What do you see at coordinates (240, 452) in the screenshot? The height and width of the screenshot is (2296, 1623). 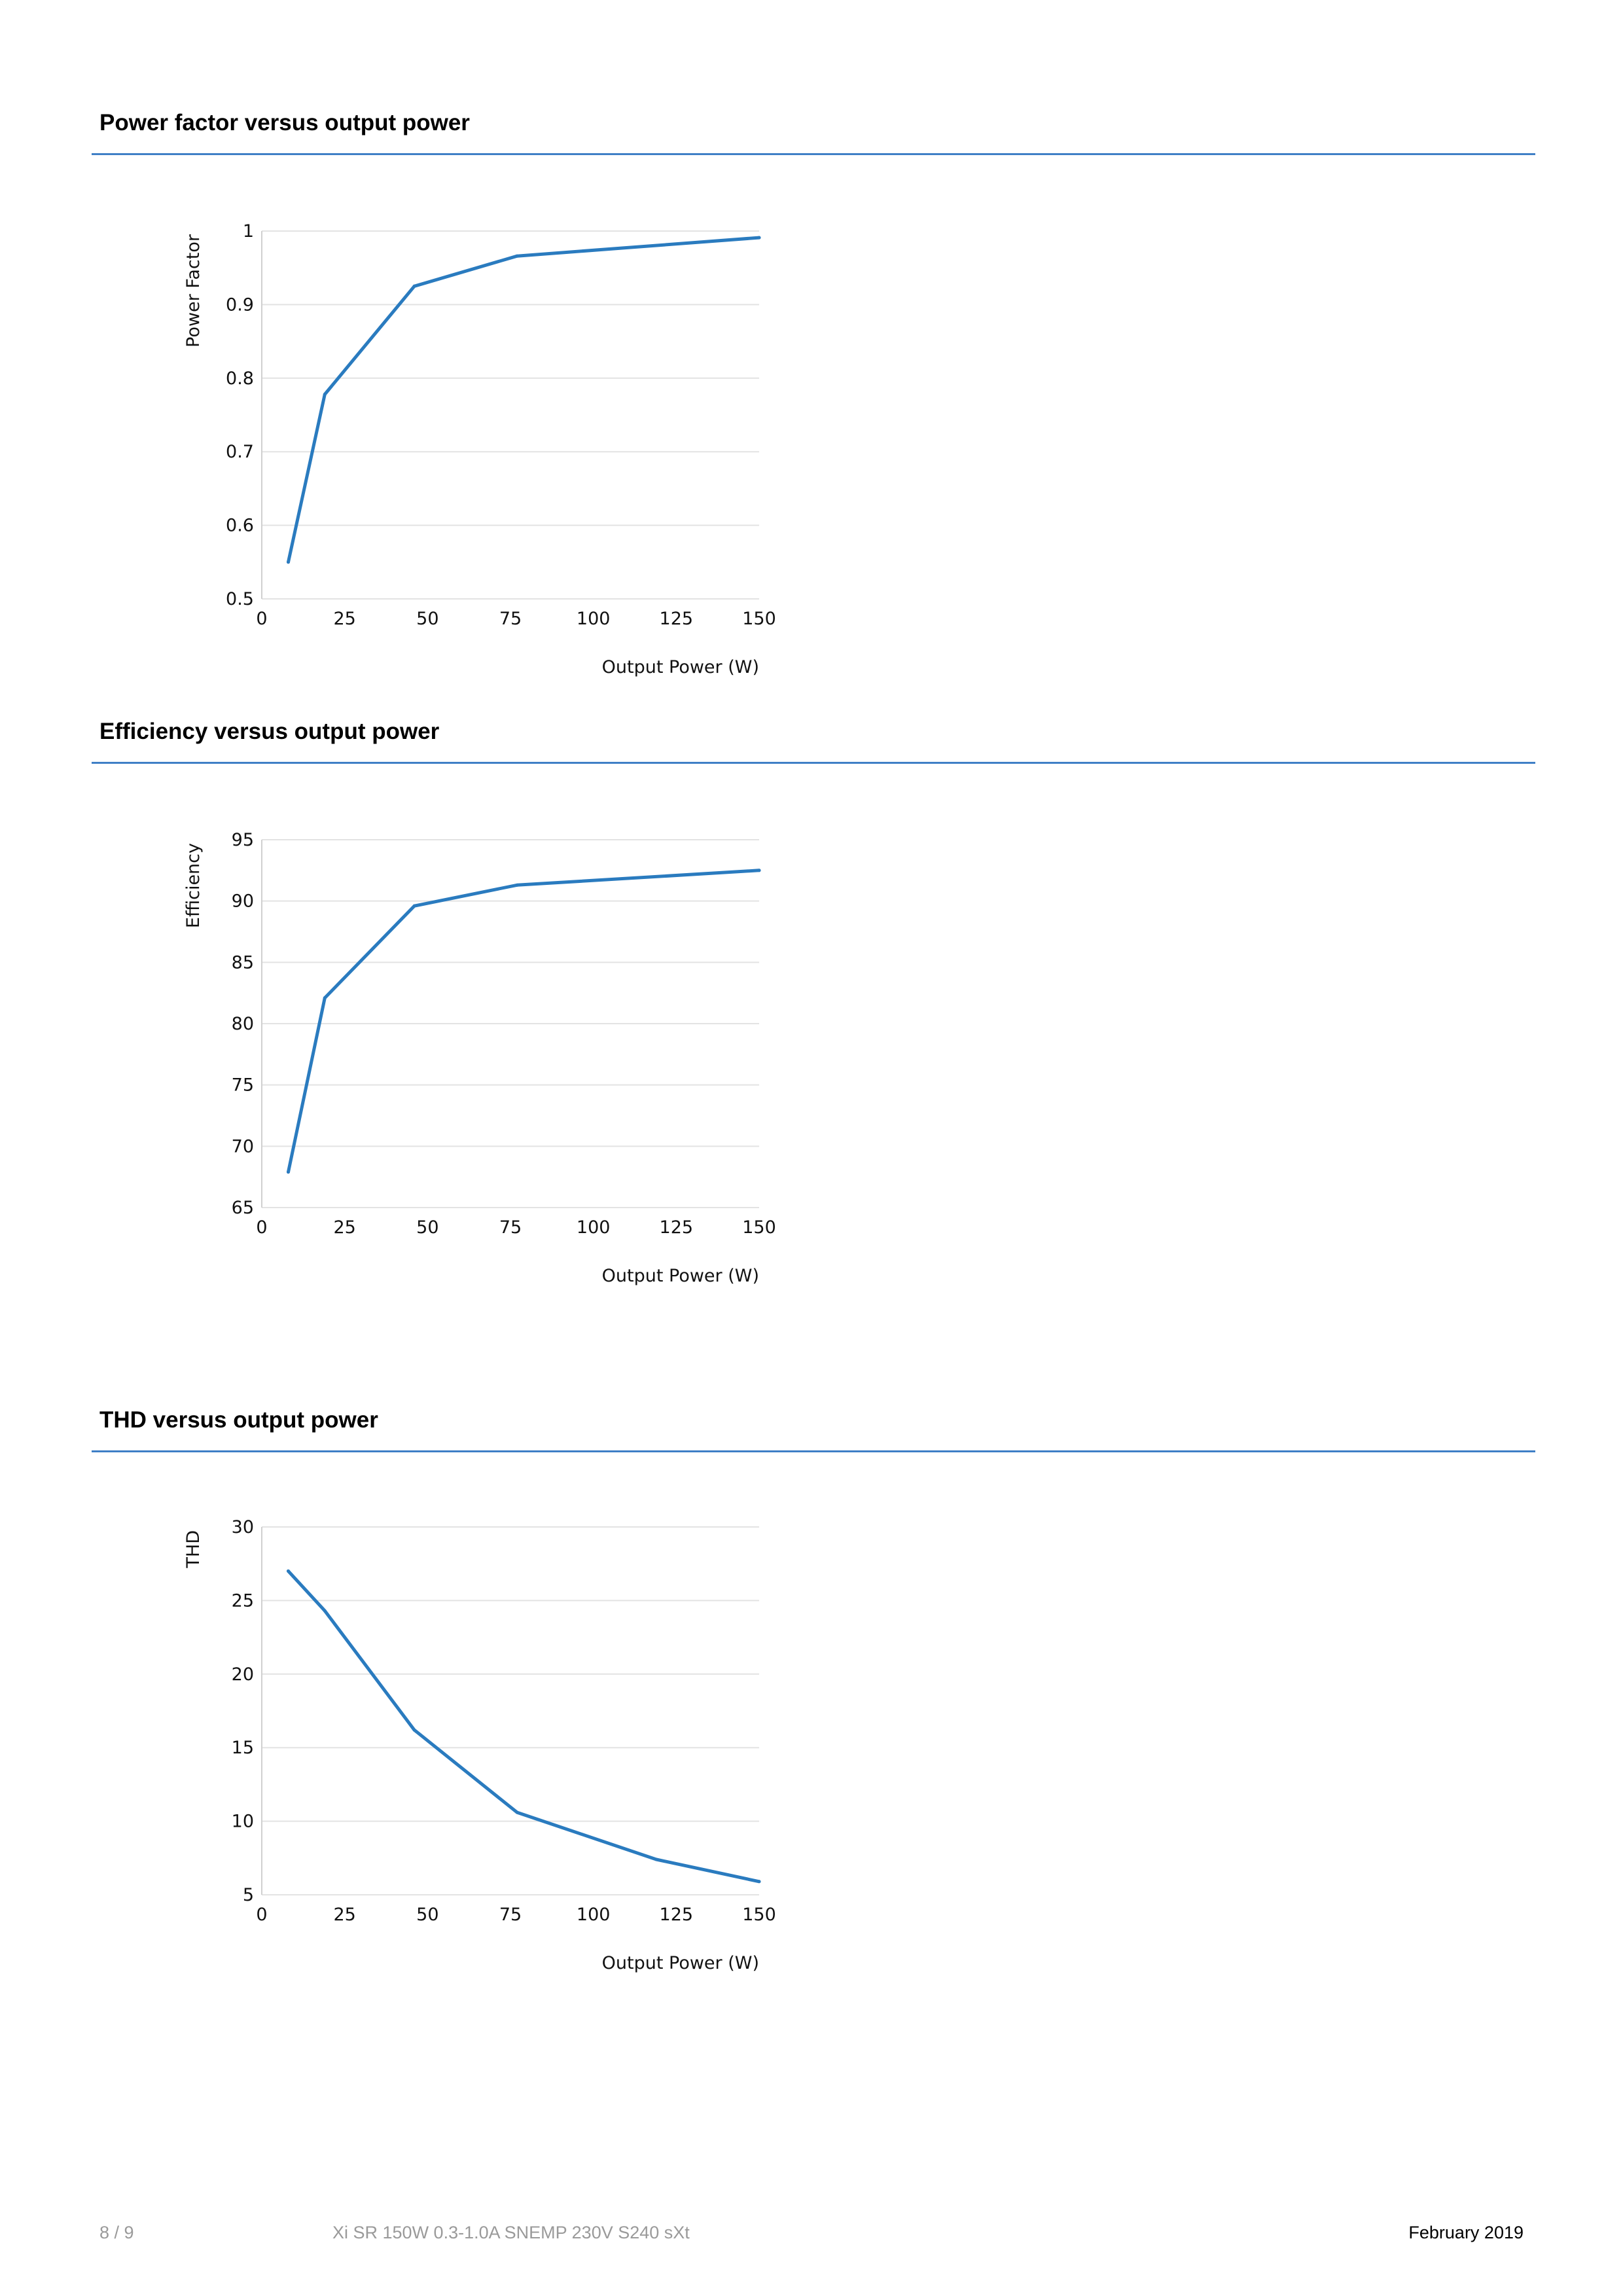 I see `y-tick-label: 0.7` at bounding box center [240, 452].